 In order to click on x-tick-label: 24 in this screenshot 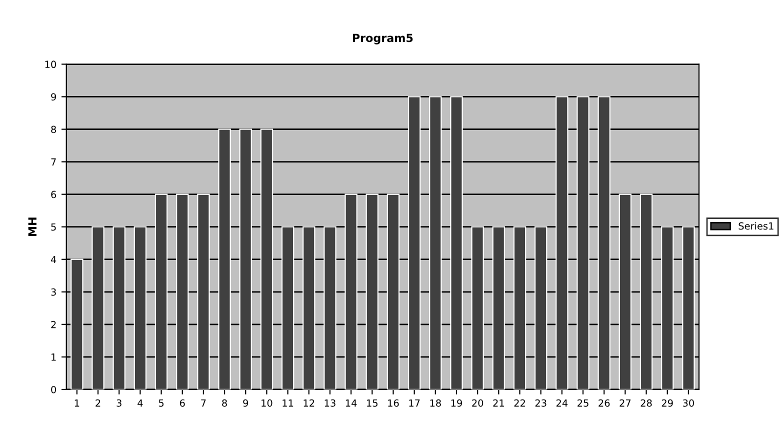, I will do `click(562, 403)`.